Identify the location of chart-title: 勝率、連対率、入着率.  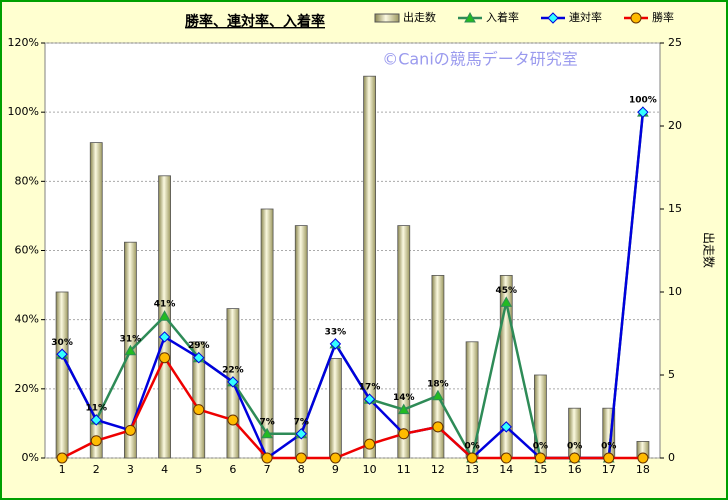
(255, 21).